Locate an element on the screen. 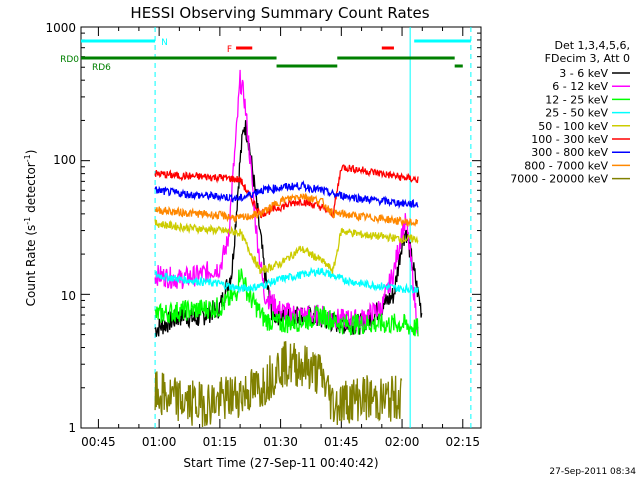 The image size is (640, 480). legend-entry-label: 12 - 25 keV is located at coordinates (576, 99).